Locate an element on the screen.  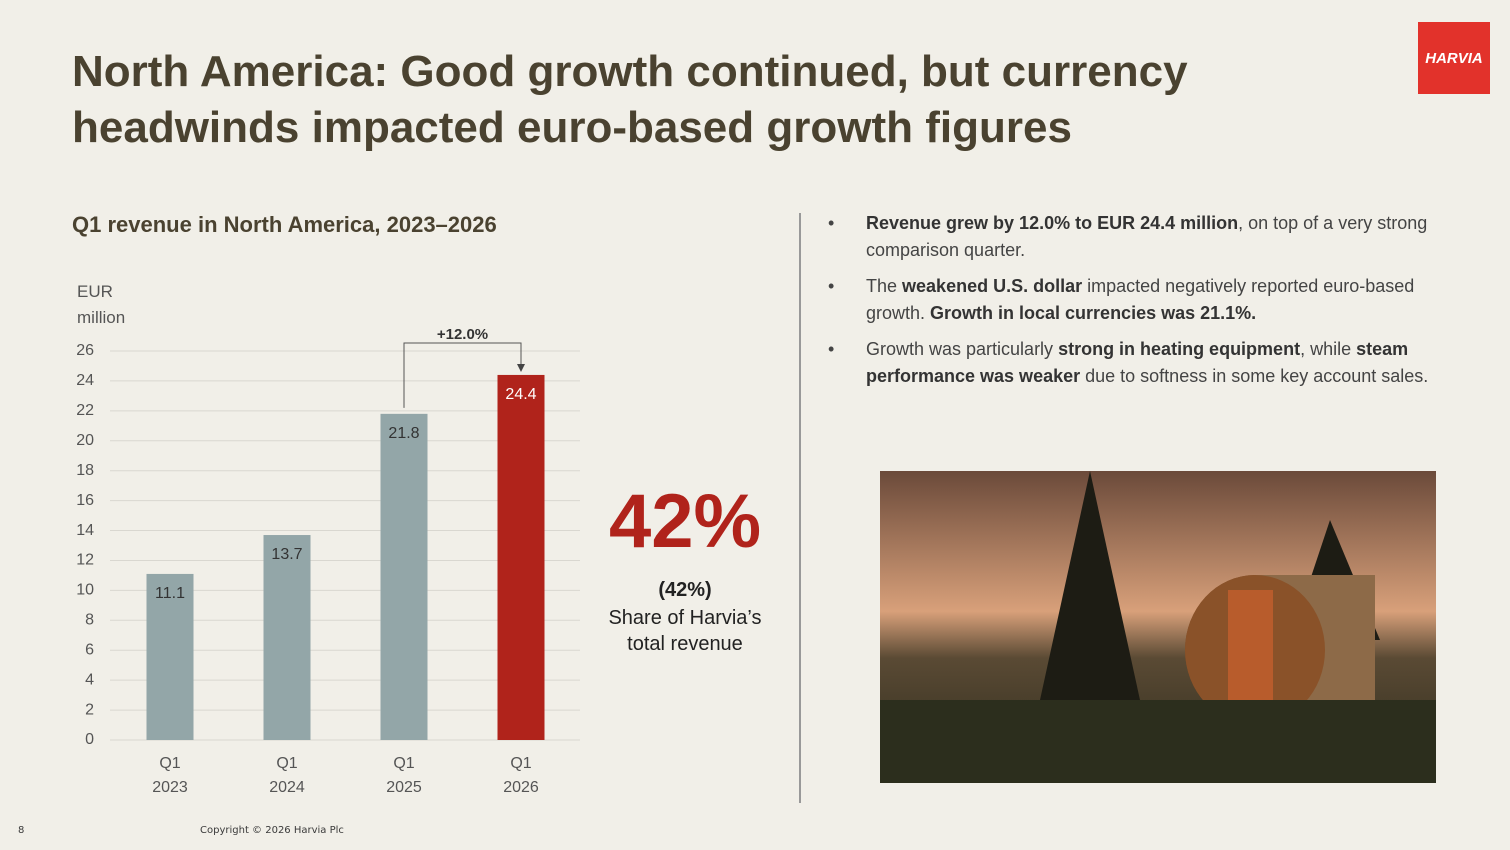
x-tick-label: Q1 2026 is located at coordinates (521, 775).